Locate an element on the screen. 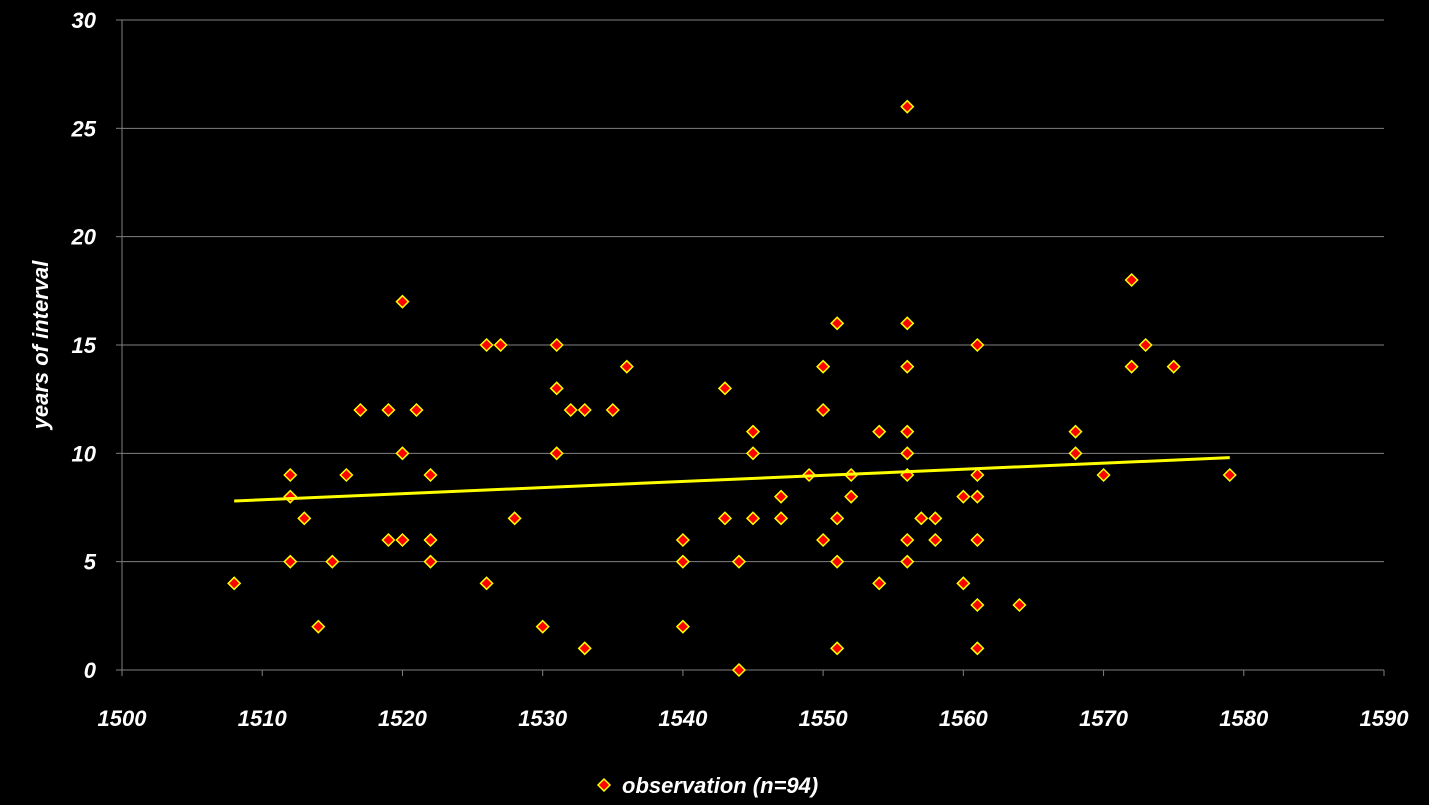 This screenshot has width=1429, height=805. x-tick-label: 1590 is located at coordinates (1385, 718).